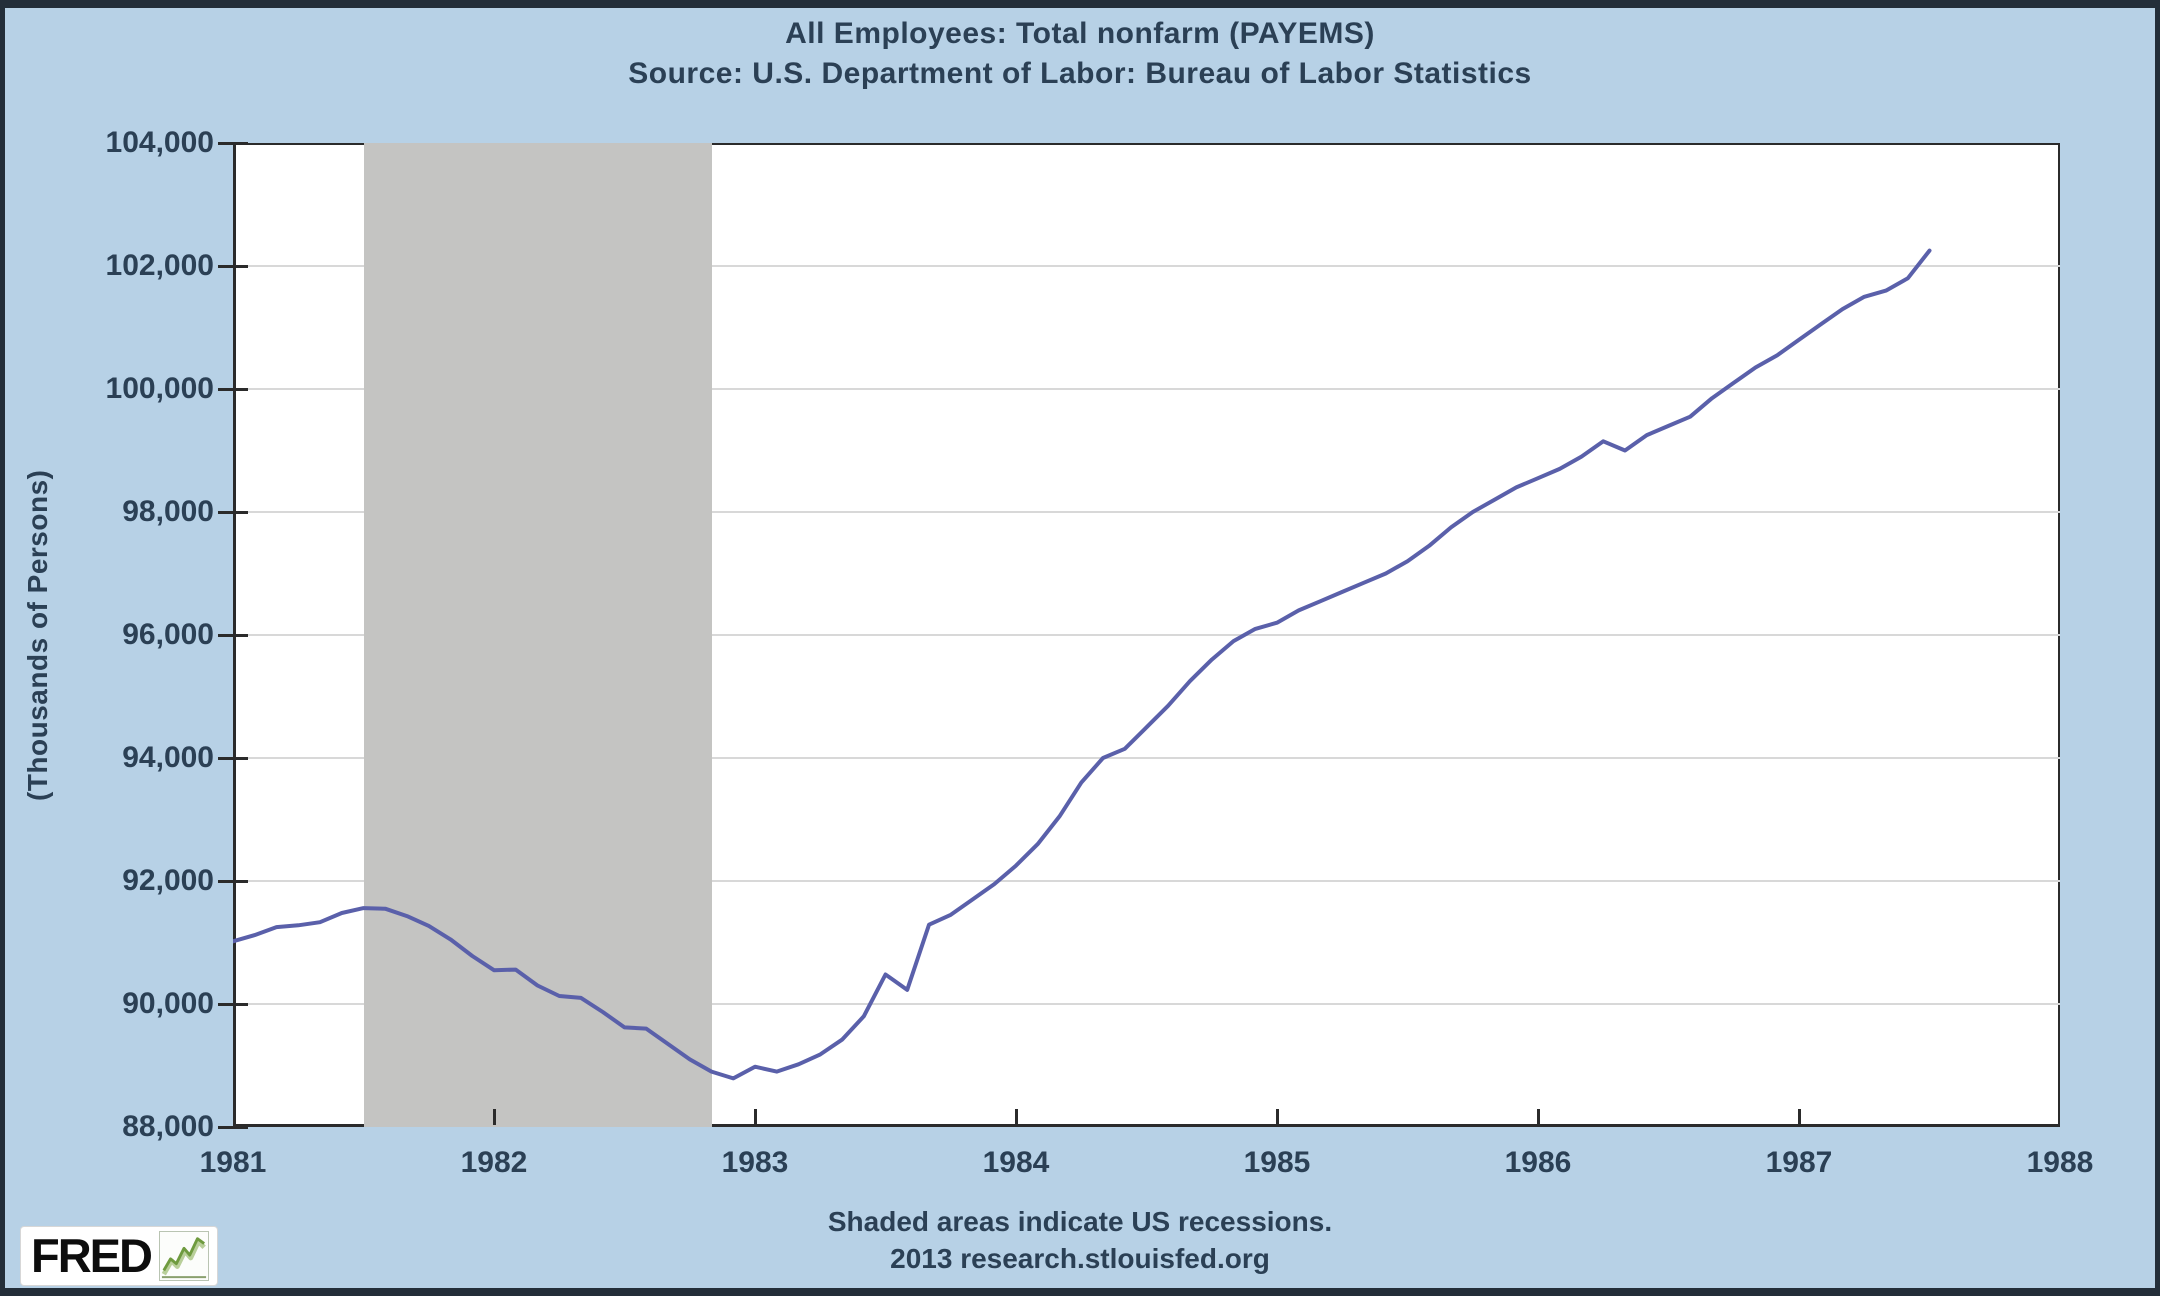 The image size is (2160, 1296). I want to click on x-tick-label: 1985, so click(1277, 1162).